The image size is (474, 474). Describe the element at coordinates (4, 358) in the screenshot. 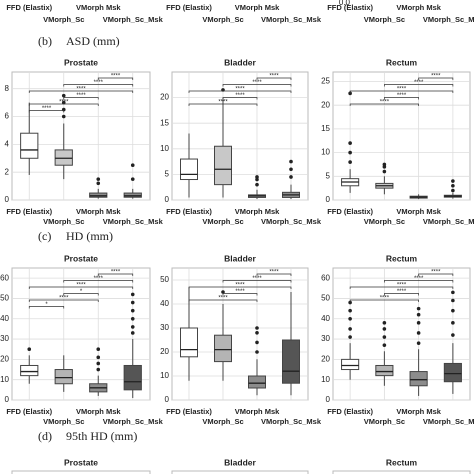

I see `y-tick-label: 20` at that location.